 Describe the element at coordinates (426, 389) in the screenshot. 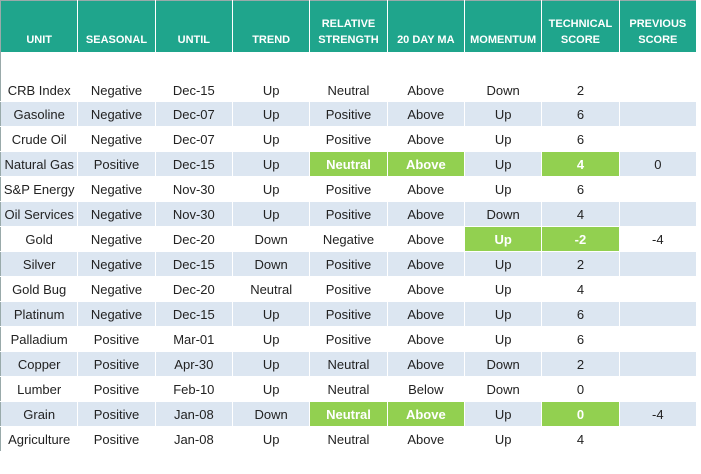

I see `table-cell: Below` at that location.